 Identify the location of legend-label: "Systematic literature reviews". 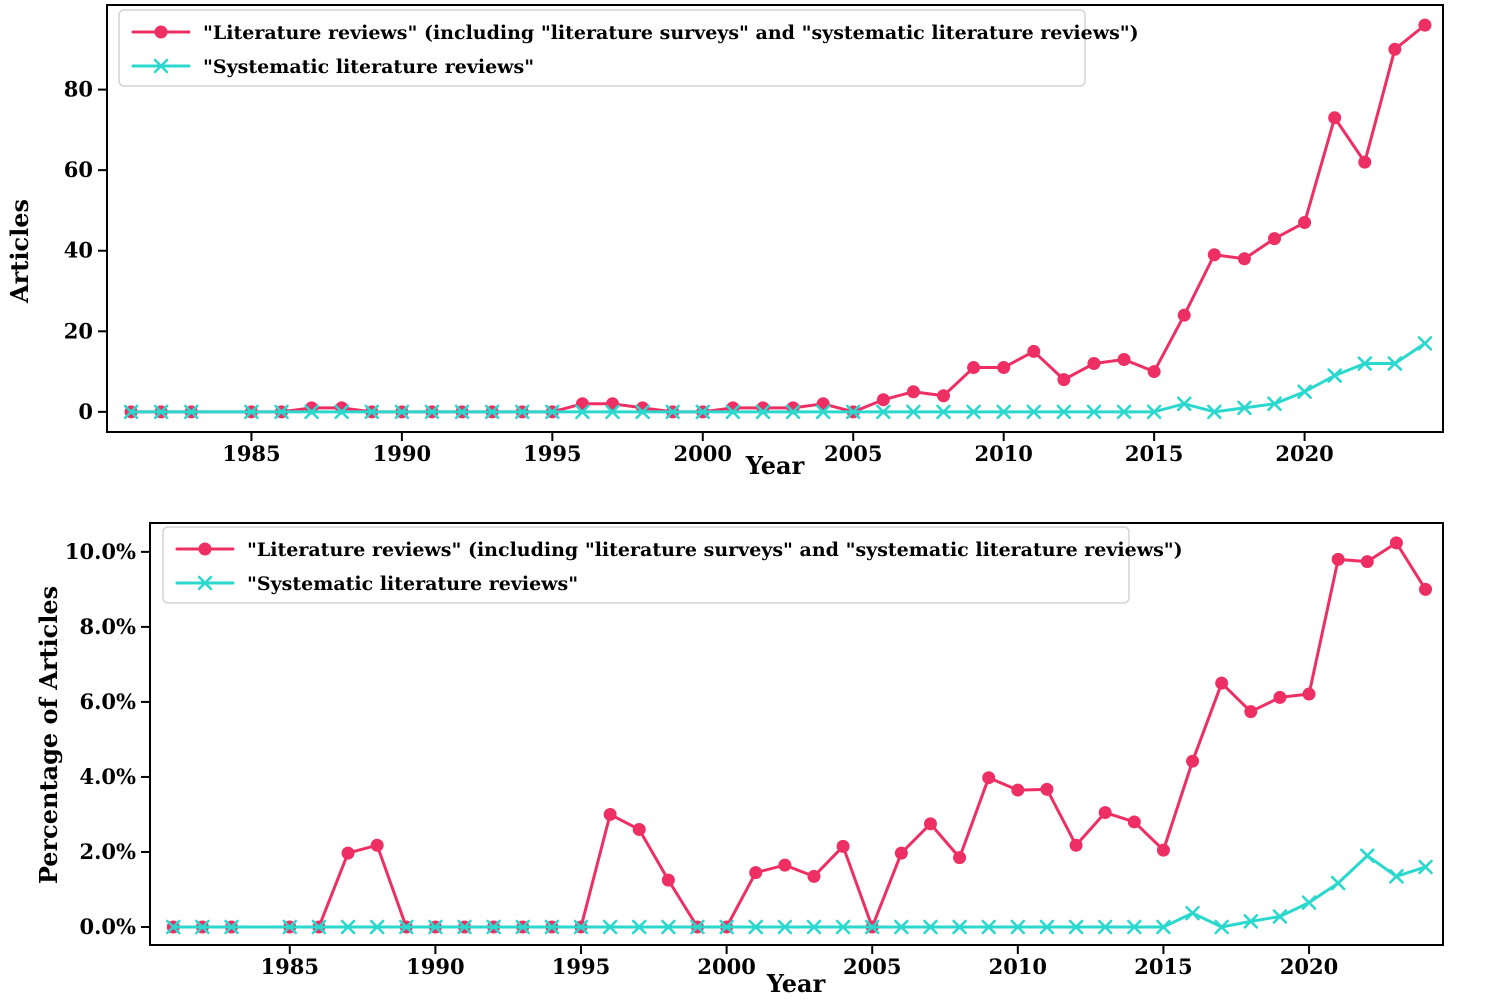
(368, 67).